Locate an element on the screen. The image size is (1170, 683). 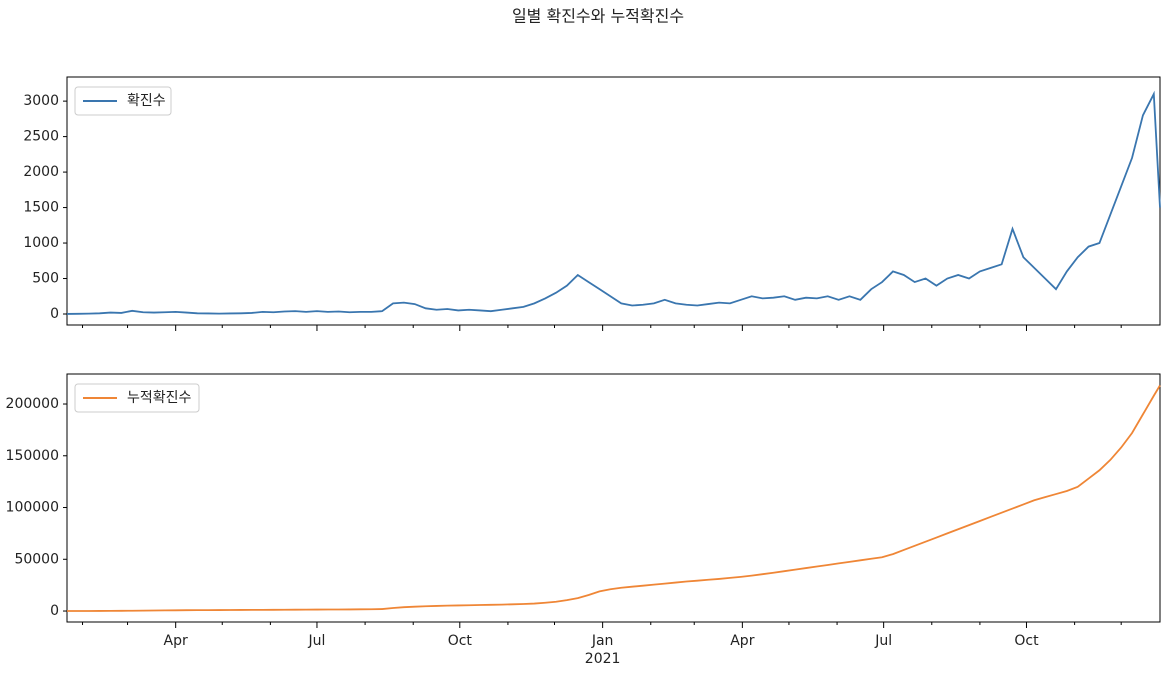
y-tick-label: 50000 is located at coordinates (36, 559).